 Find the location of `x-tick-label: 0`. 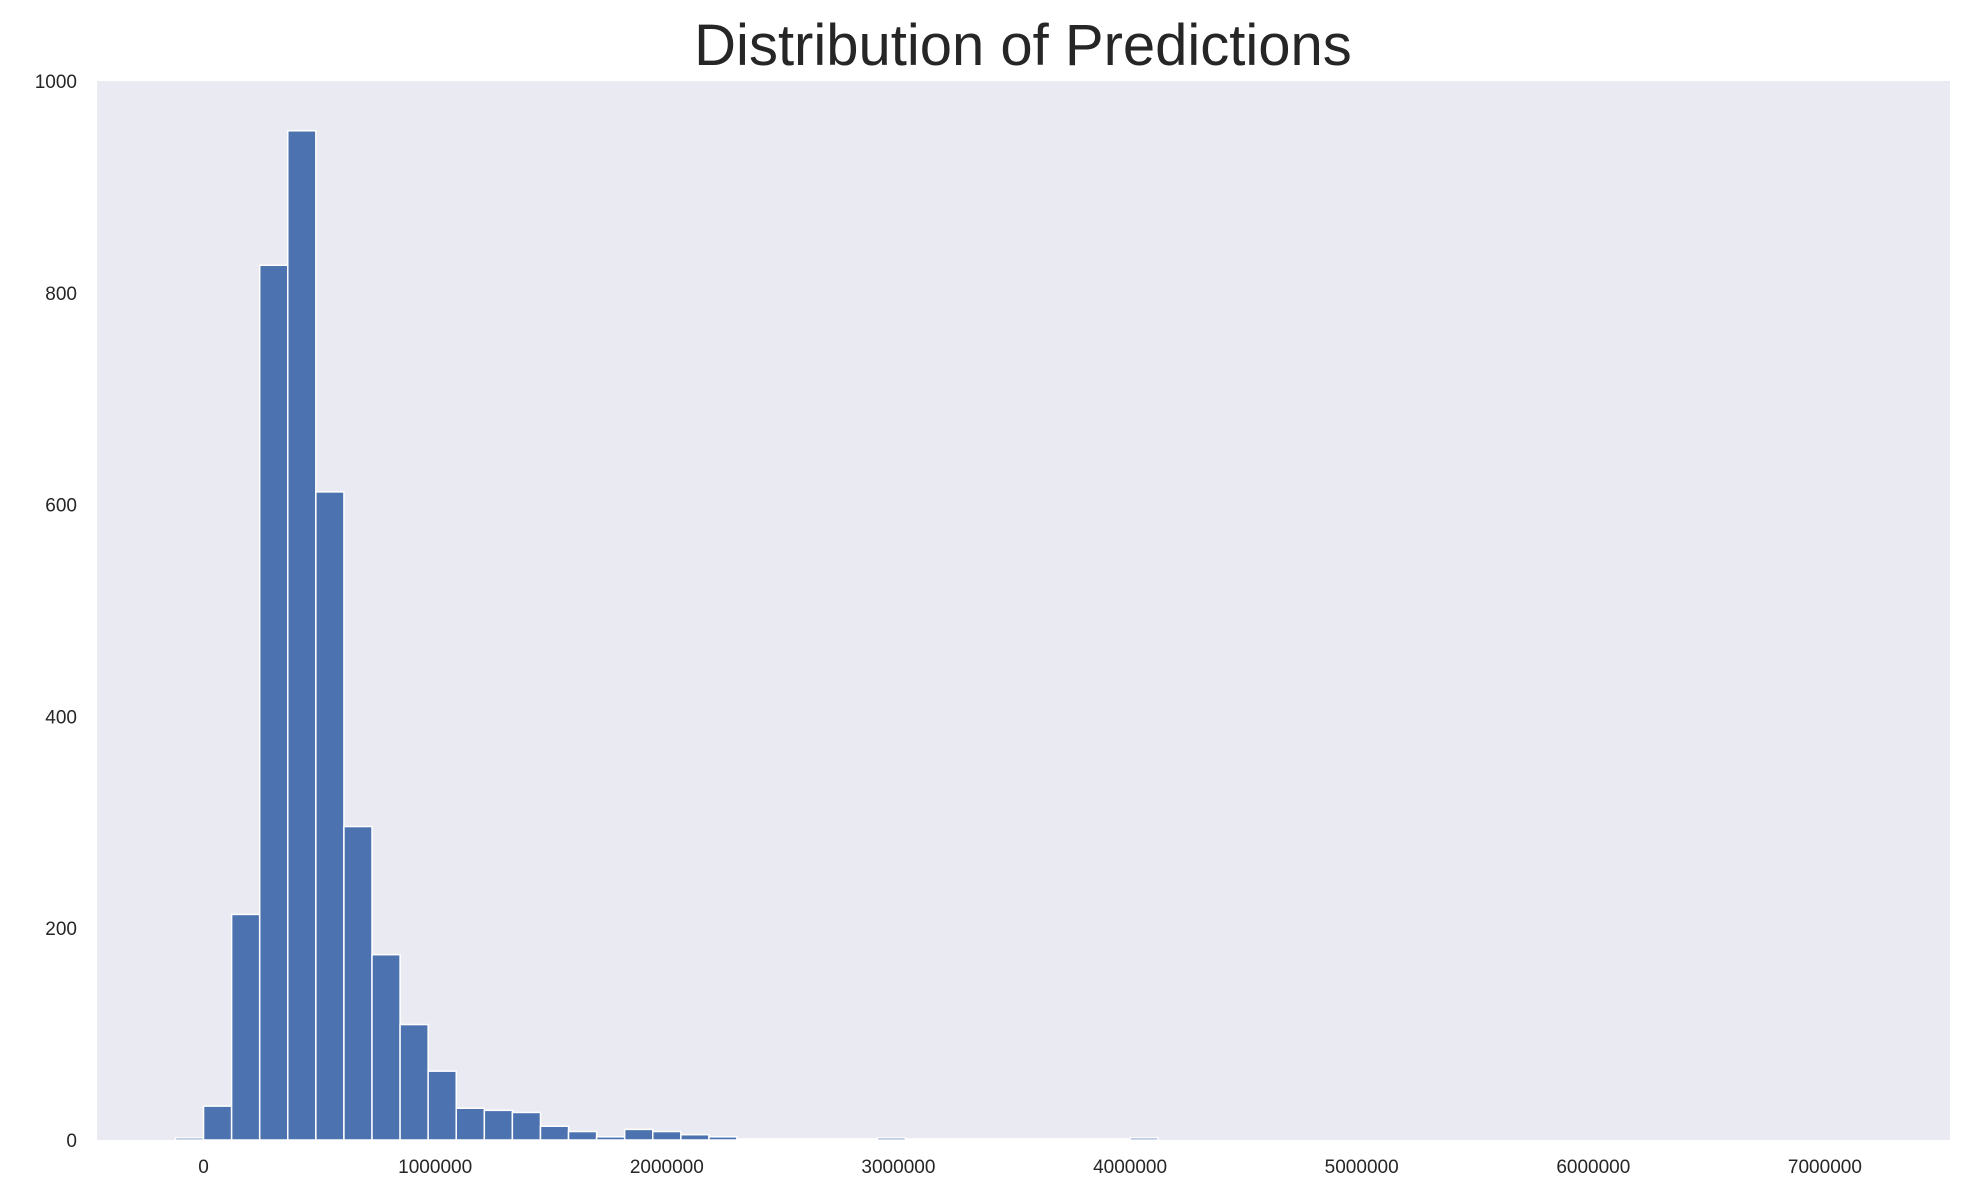

x-tick-label: 0 is located at coordinates (203, 1167).